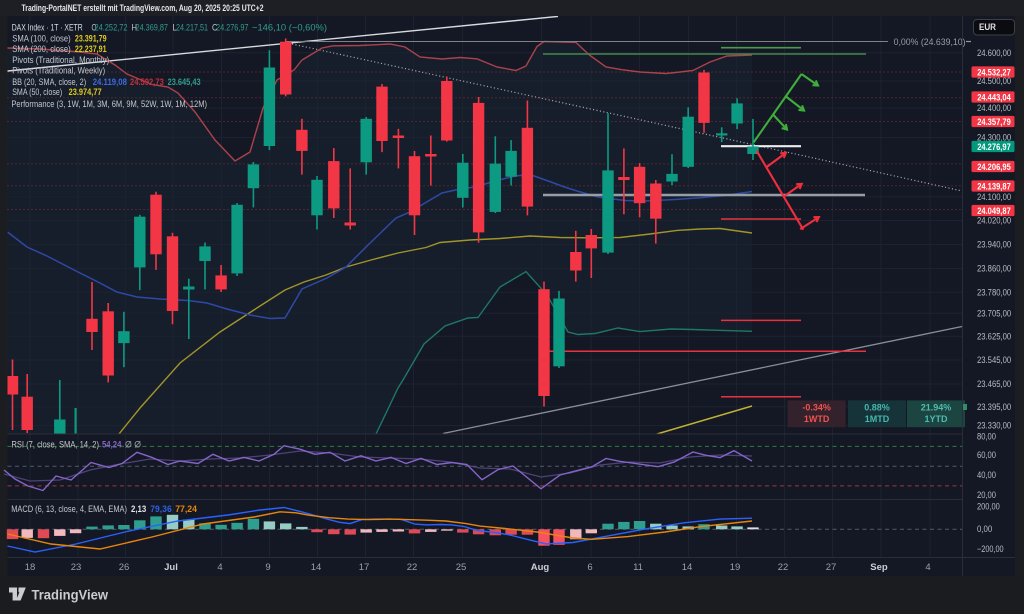 This screenshot has height=614, width=1024. I want to click on svg-text: 1WTD, so click(817, 419).